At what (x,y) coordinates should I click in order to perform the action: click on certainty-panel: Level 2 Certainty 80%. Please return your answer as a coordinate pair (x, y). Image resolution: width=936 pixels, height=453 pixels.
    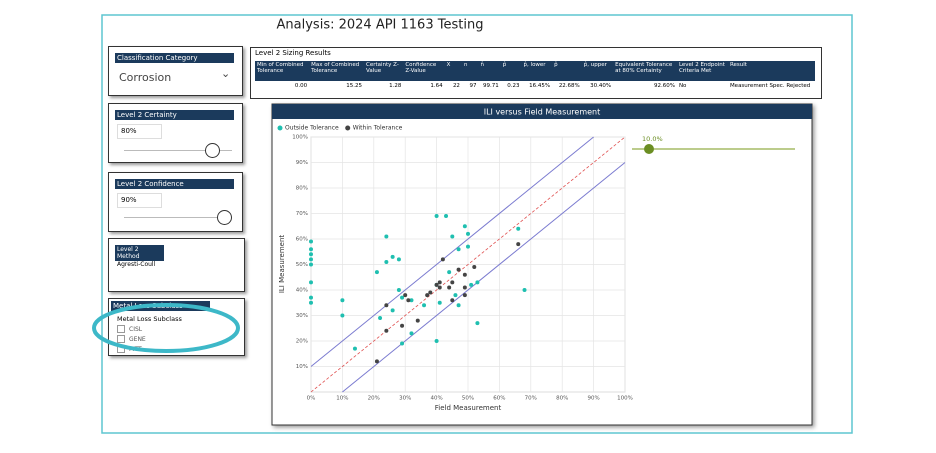
    Looking at the image, I should click on (175, 133).